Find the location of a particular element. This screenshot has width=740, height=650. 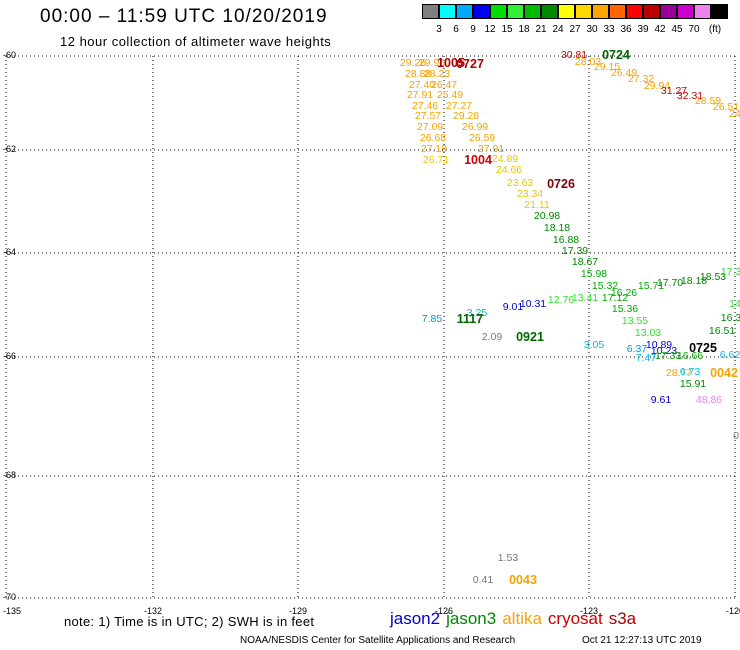

pass-time-label: 0727 is located at coordinates (470, 63).